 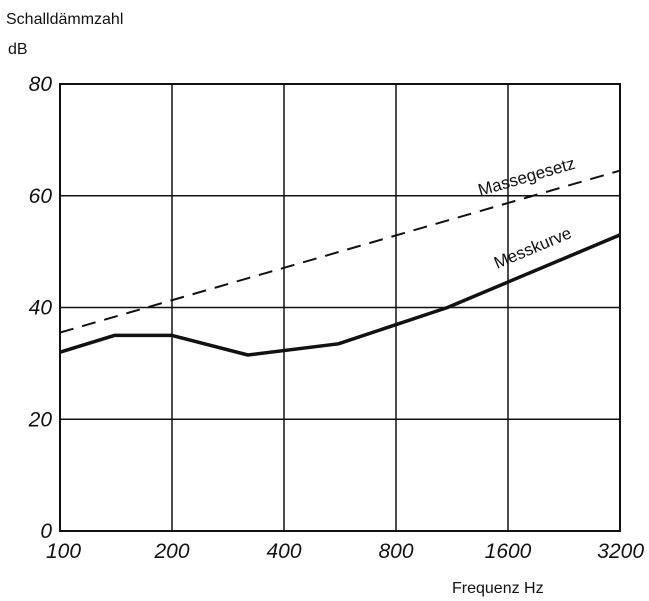 I want to click on series-label-messkurve: Messkurve, so click(x=532, y=247).